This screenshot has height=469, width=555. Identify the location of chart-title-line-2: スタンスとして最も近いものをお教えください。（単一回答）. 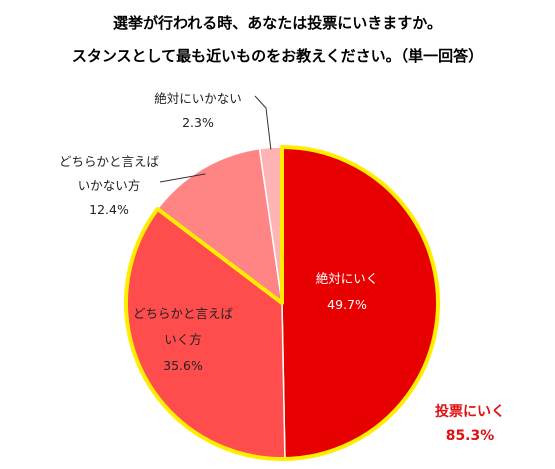
(277, 56).